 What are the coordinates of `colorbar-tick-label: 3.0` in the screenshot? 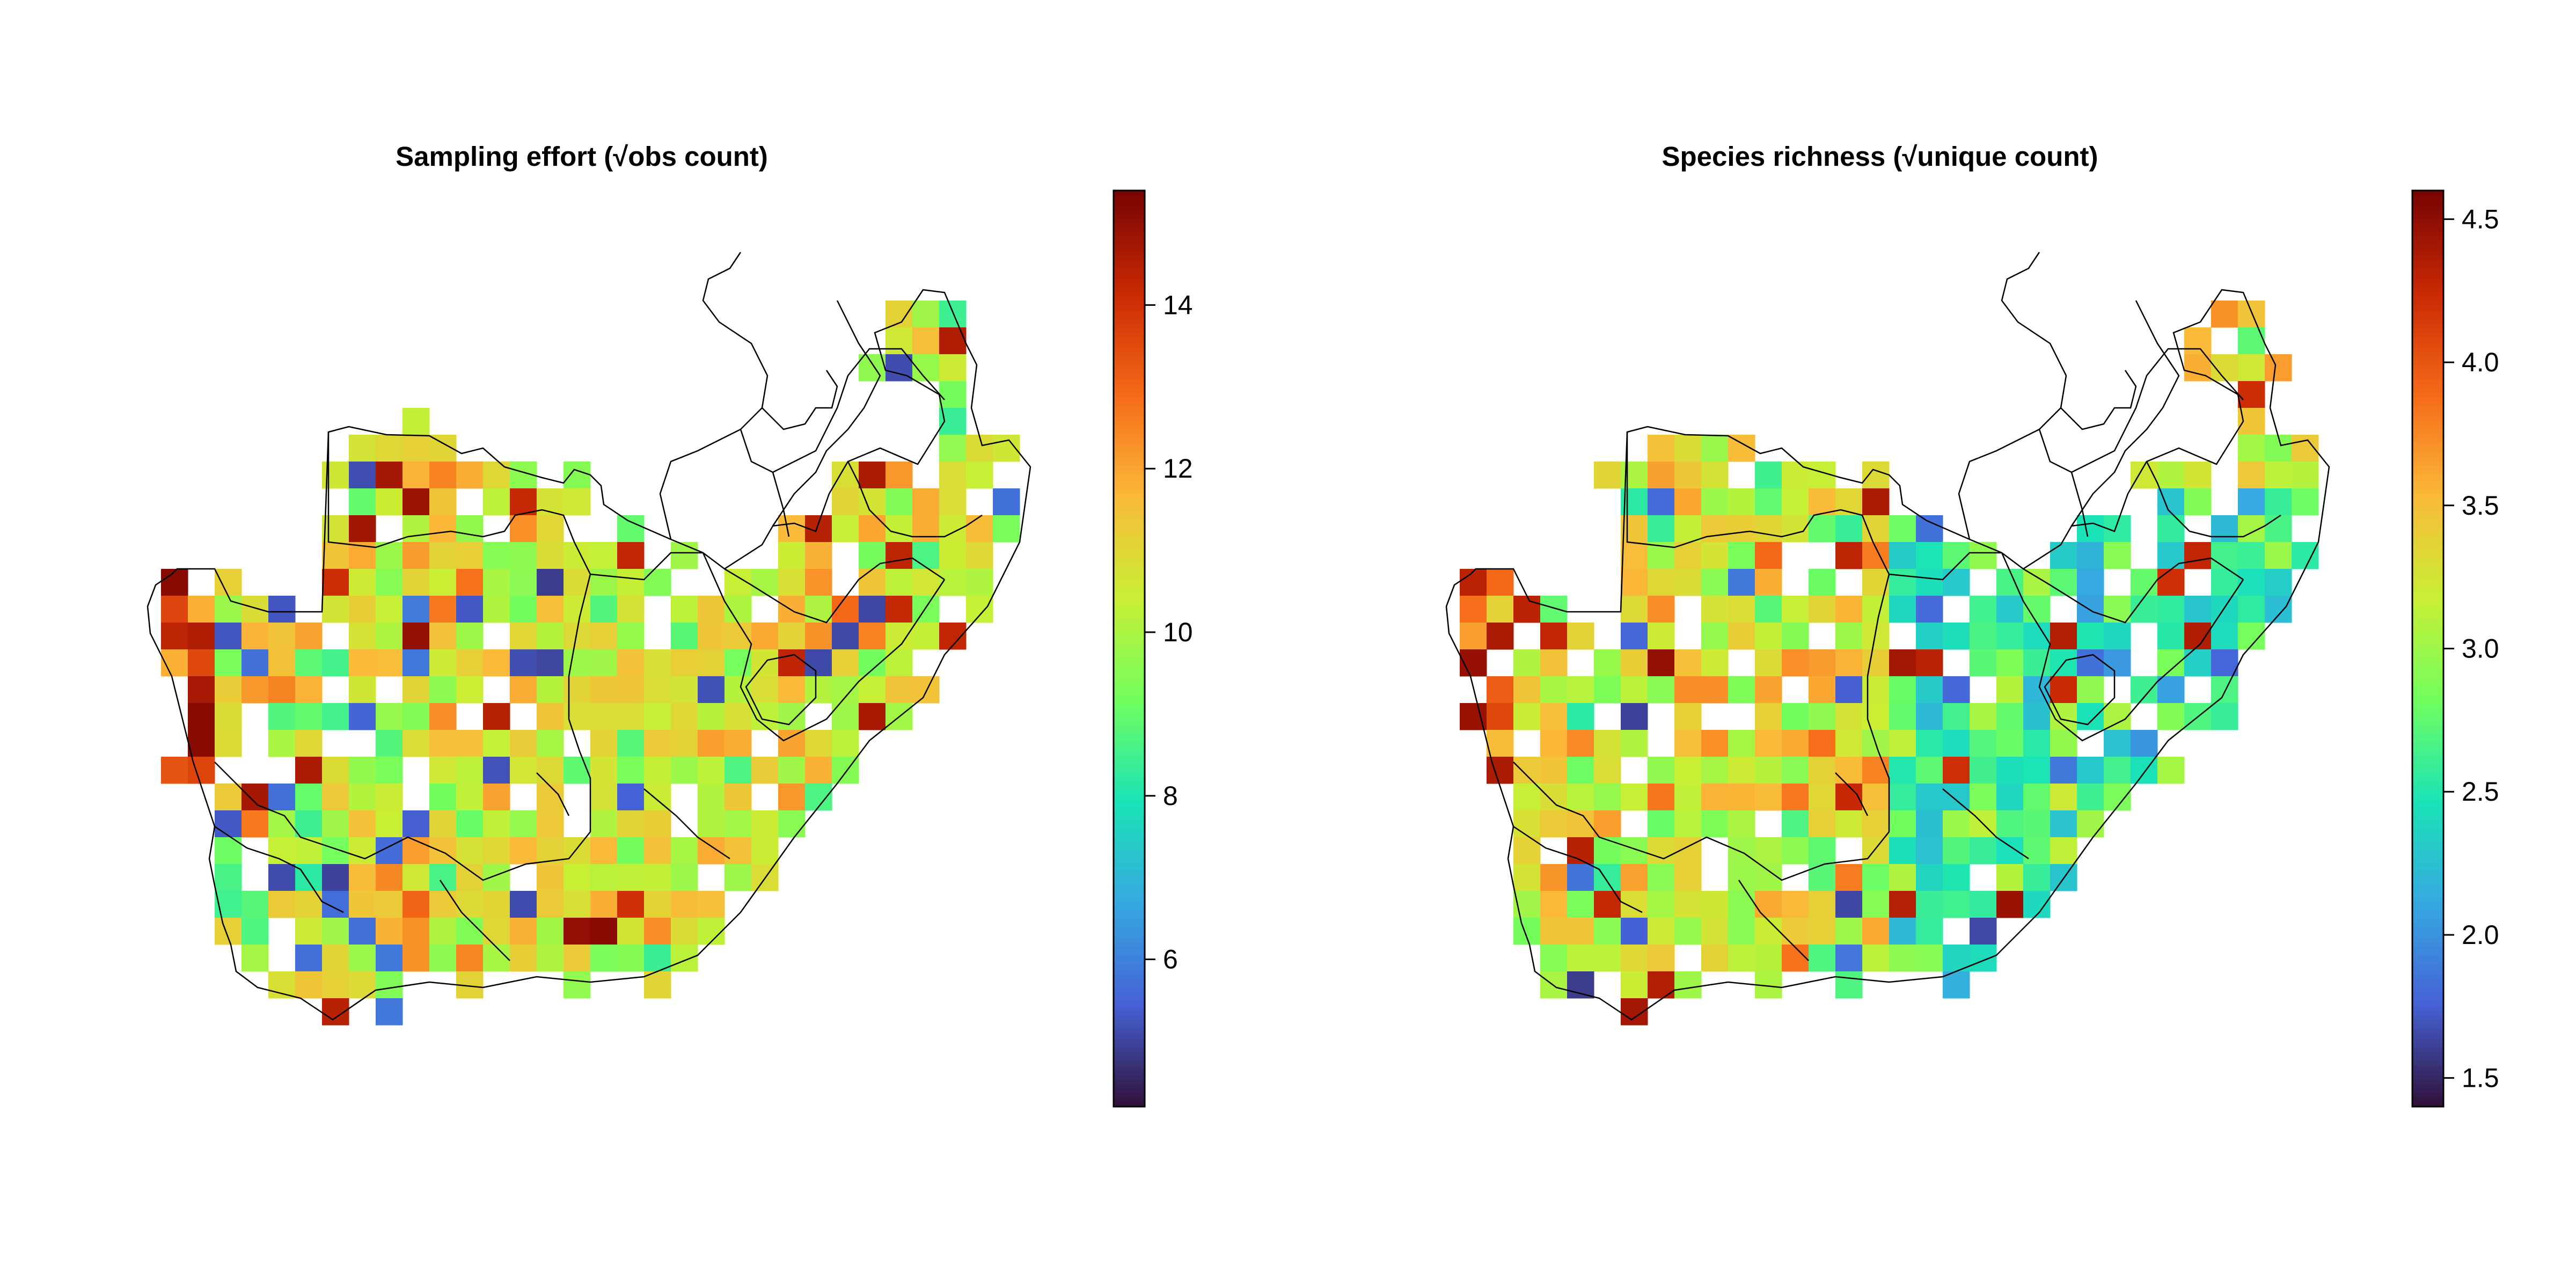 It's located at (2480, 649).